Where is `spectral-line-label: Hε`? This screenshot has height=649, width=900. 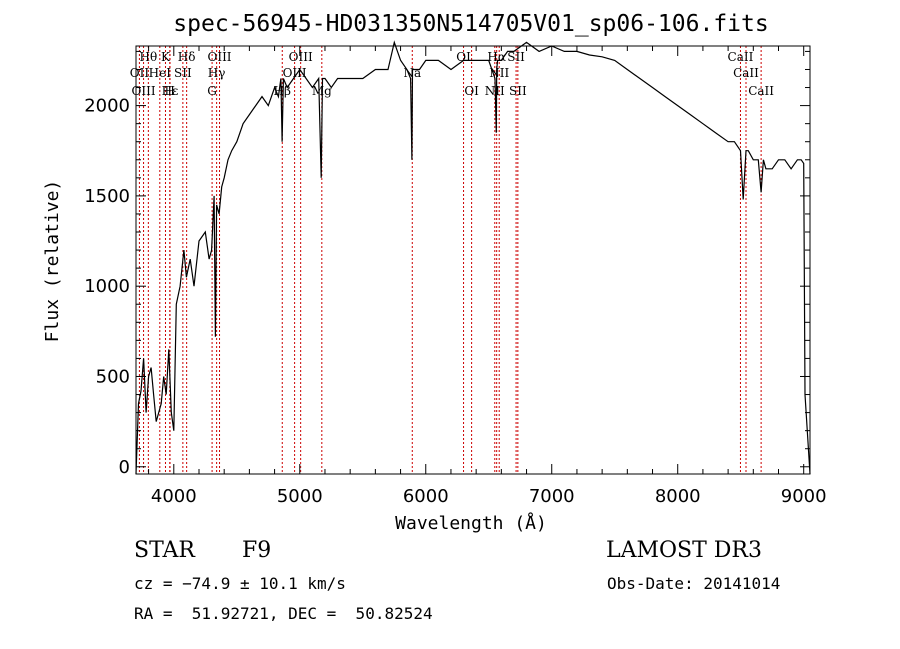 spectral-line-label: Hε is located at coordinates (170, 91).